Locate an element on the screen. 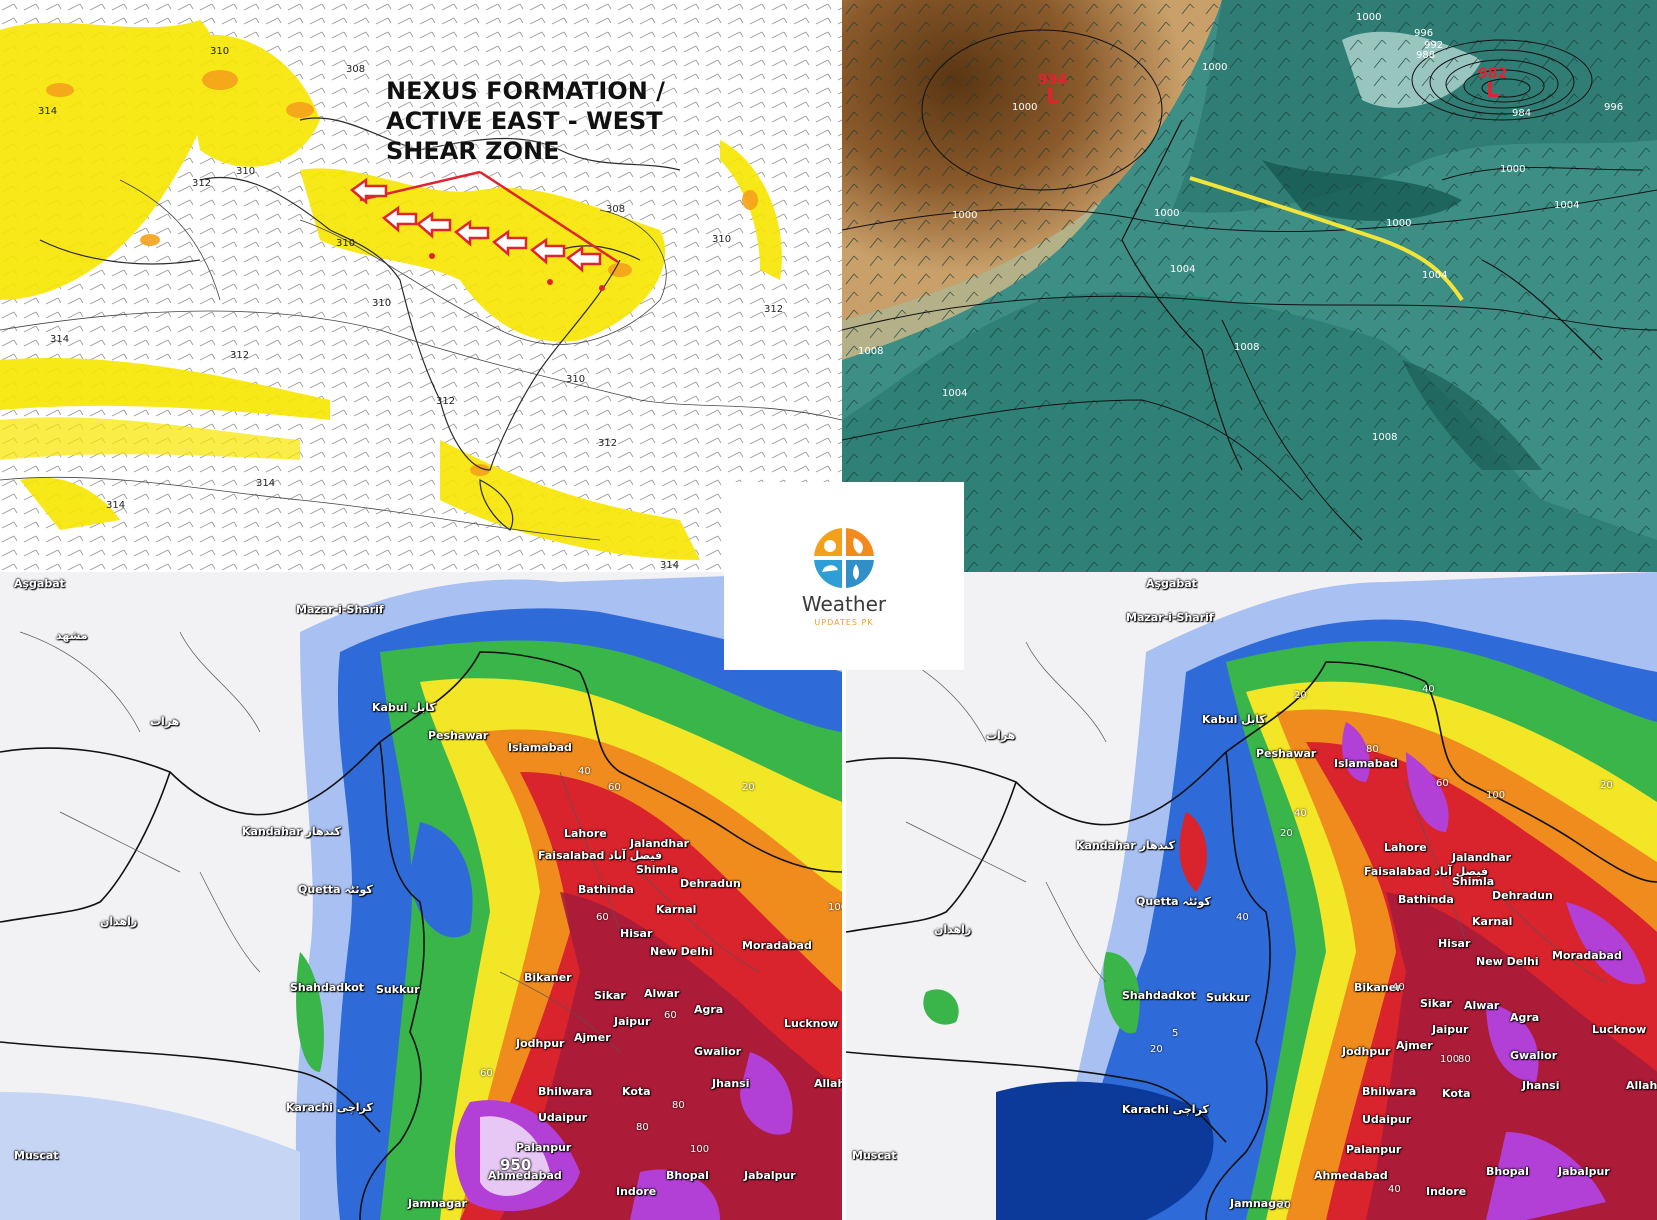 This screenshot has height=1220, width=1657. city-label: Lucknow is located at coordinates (1619, 1029).